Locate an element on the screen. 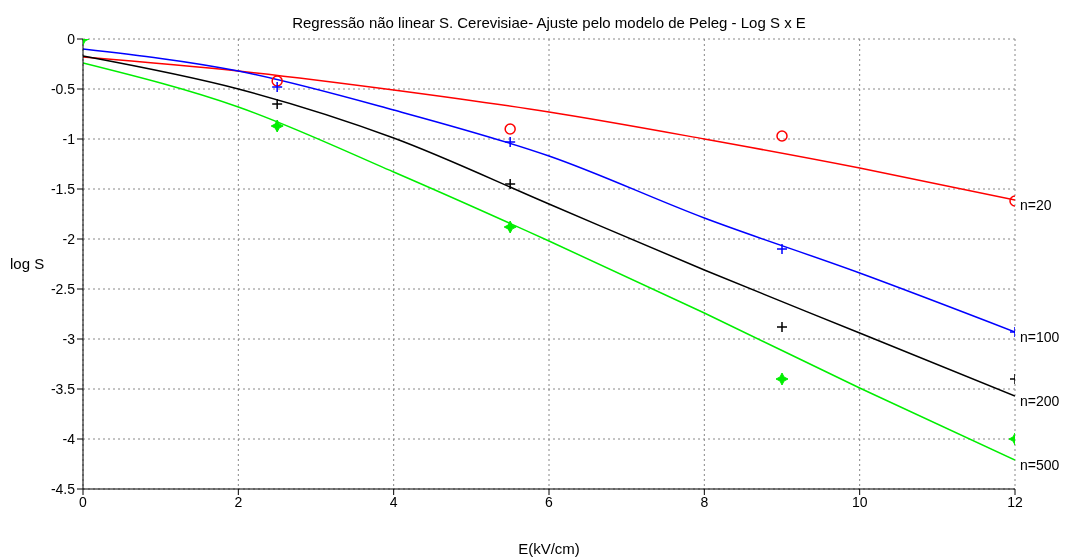 The width and height of the screenshot is (1076, 558). y-tick-label: -2.5 is located at coordinates (63, 288).